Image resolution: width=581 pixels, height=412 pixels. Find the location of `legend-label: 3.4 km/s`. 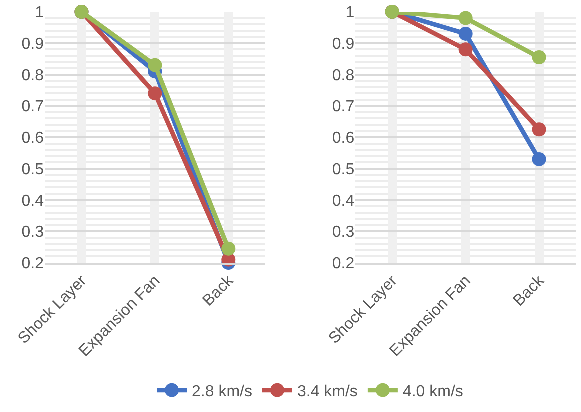

legend-label: 3.4 km/s is located at coordinates (327, 392).